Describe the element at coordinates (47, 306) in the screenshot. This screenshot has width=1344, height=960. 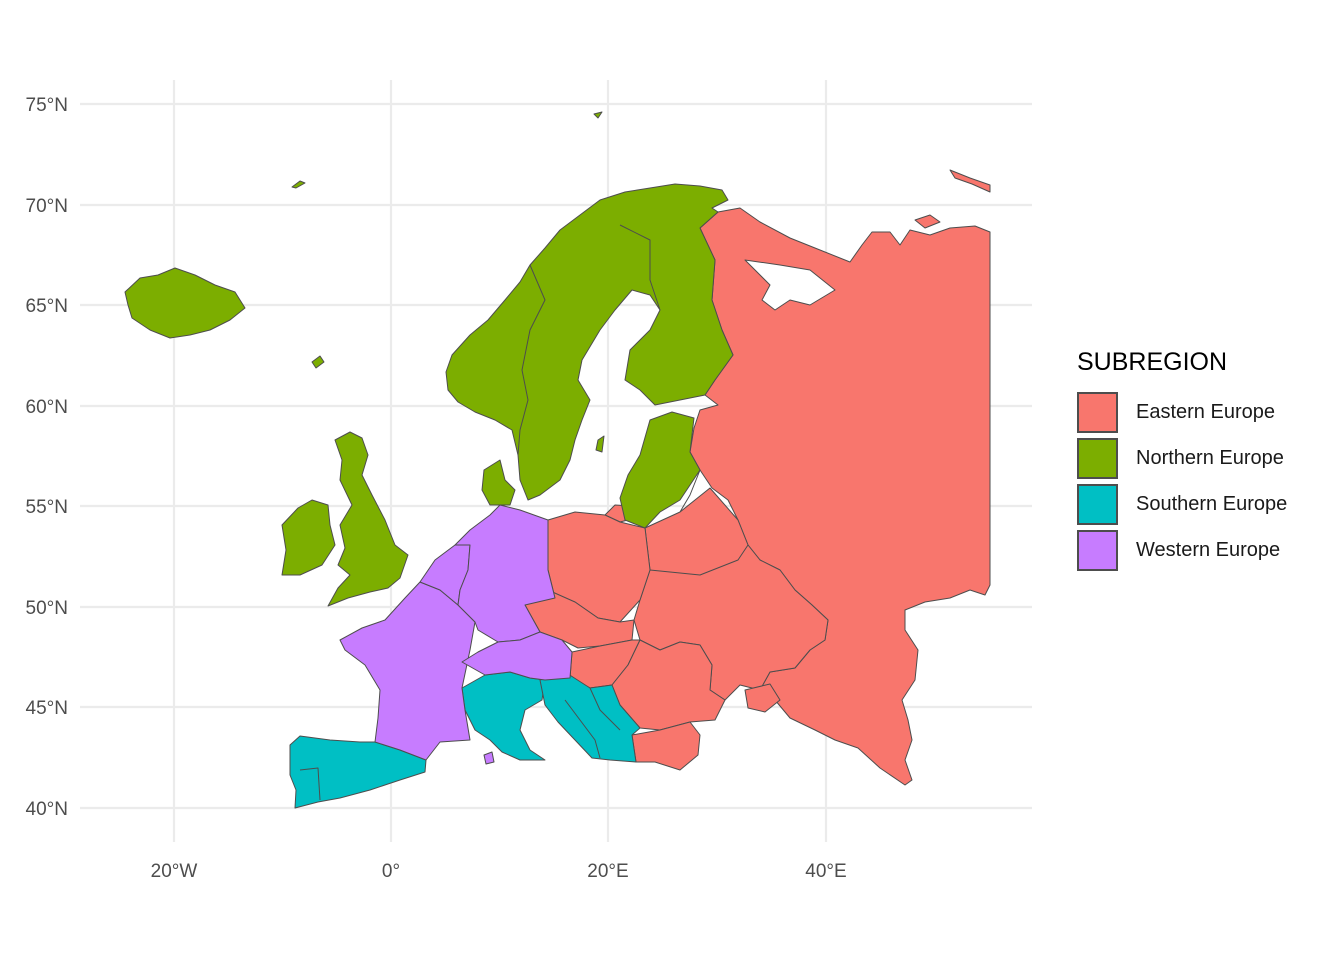
I see `y-tick-label: 65°N` at that location.